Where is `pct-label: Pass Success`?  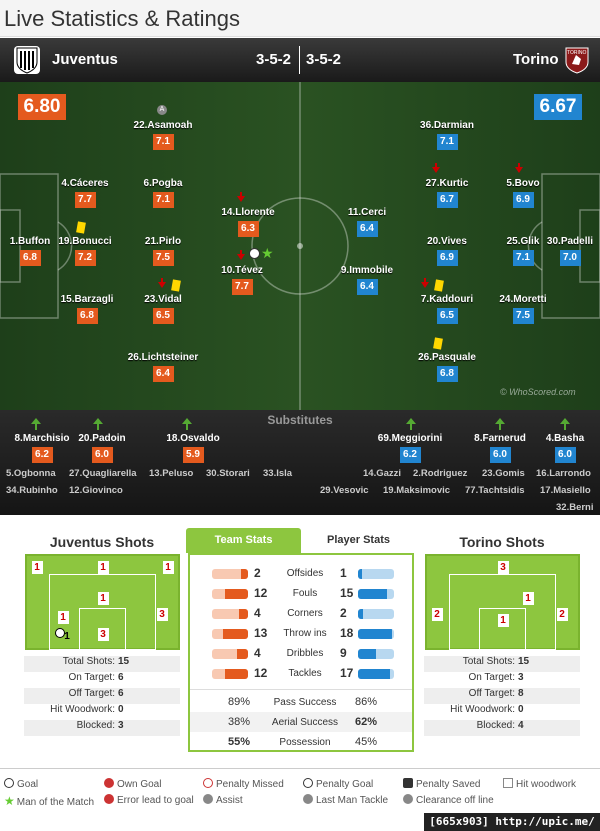 pct-label: Pass Success is located at coordinates (305, 702).